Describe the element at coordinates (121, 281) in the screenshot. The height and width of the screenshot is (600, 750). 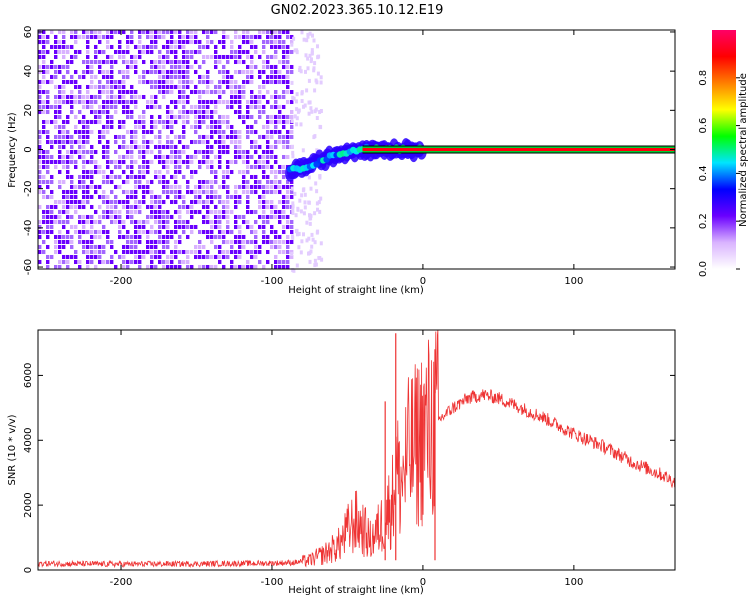
I see `spectrogram-x-tick-label: -200` at that location.